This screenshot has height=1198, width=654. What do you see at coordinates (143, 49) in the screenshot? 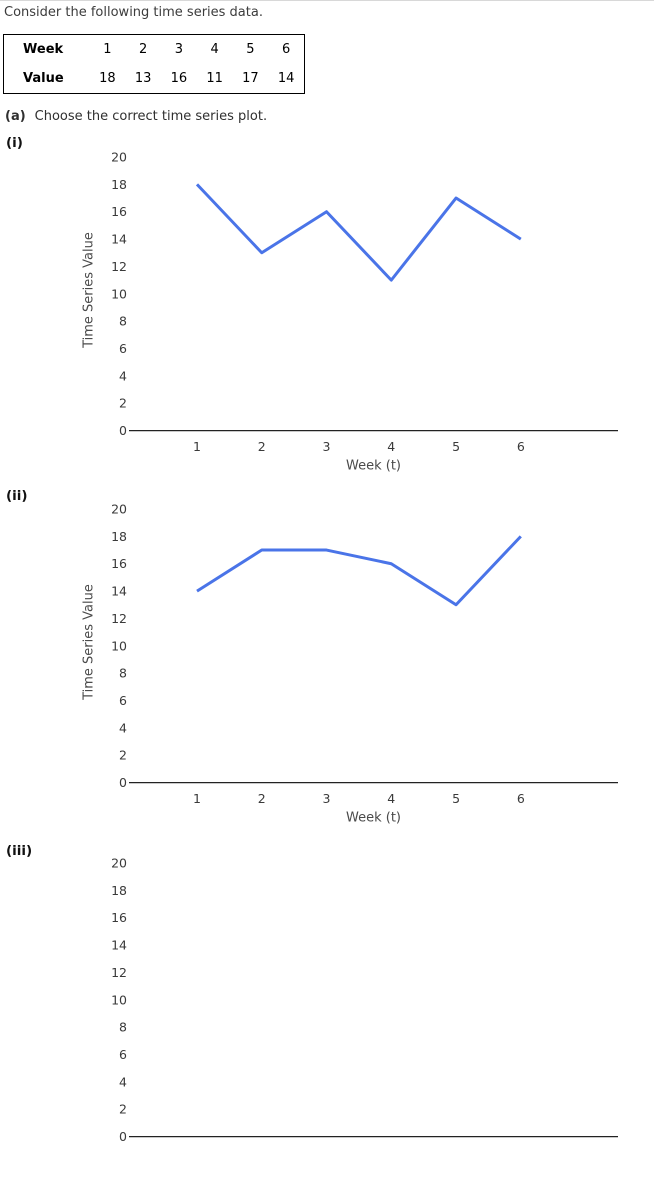
I see `week-cell: 2` at bounding box center [143, 49].